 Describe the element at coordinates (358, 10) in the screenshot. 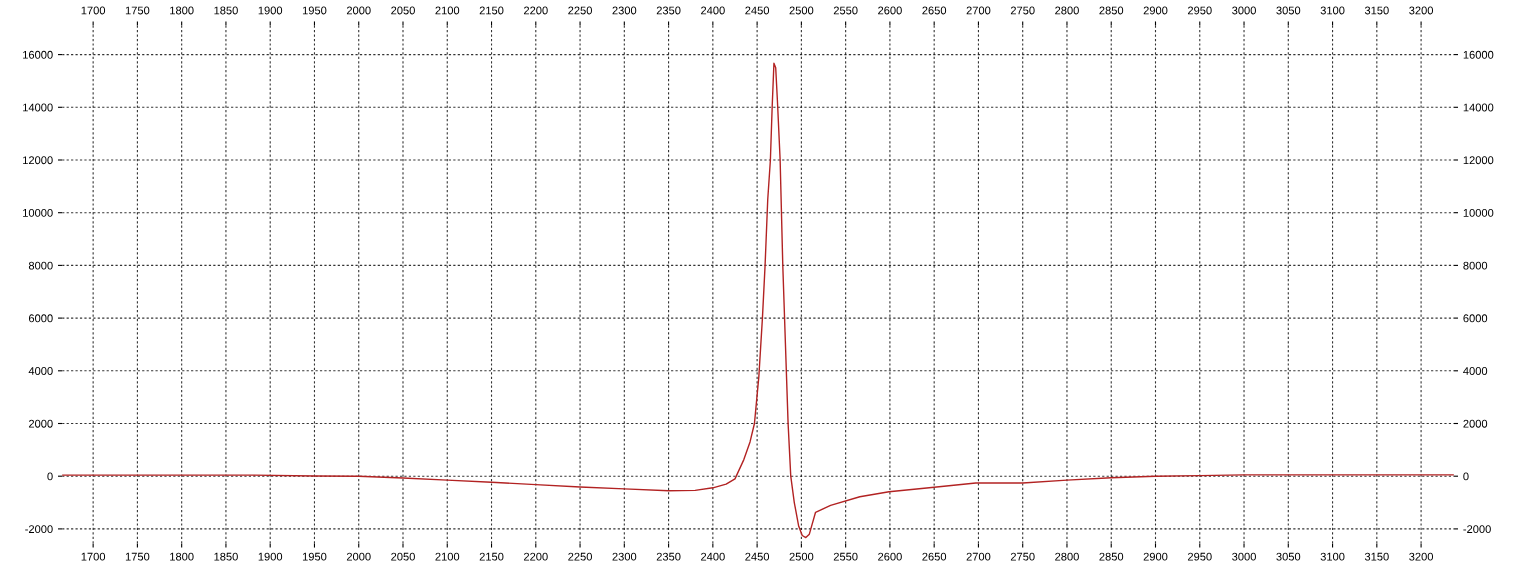

I see `x2-tick-label: 2000` at that location.